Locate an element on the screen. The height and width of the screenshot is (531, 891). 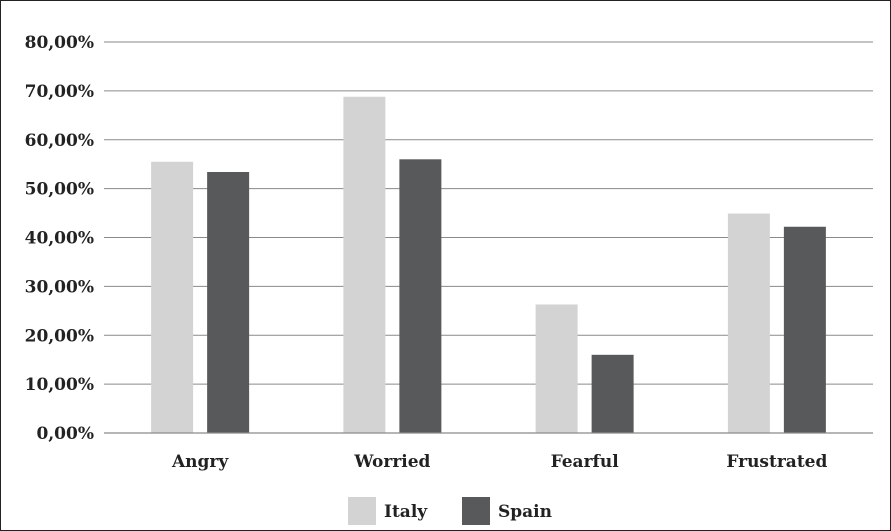
legend: Italy Spain is located at coordinates (450, 511).